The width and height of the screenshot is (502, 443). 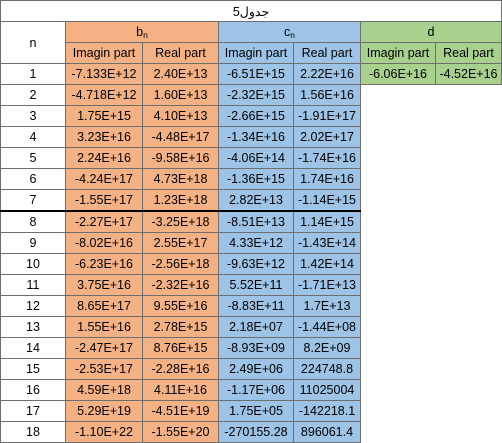 What do you see at coordinates (104, 179) in the screenshot?
I see `cell-bn-imag: -4.24E+17` at bounding box center [104, 179].